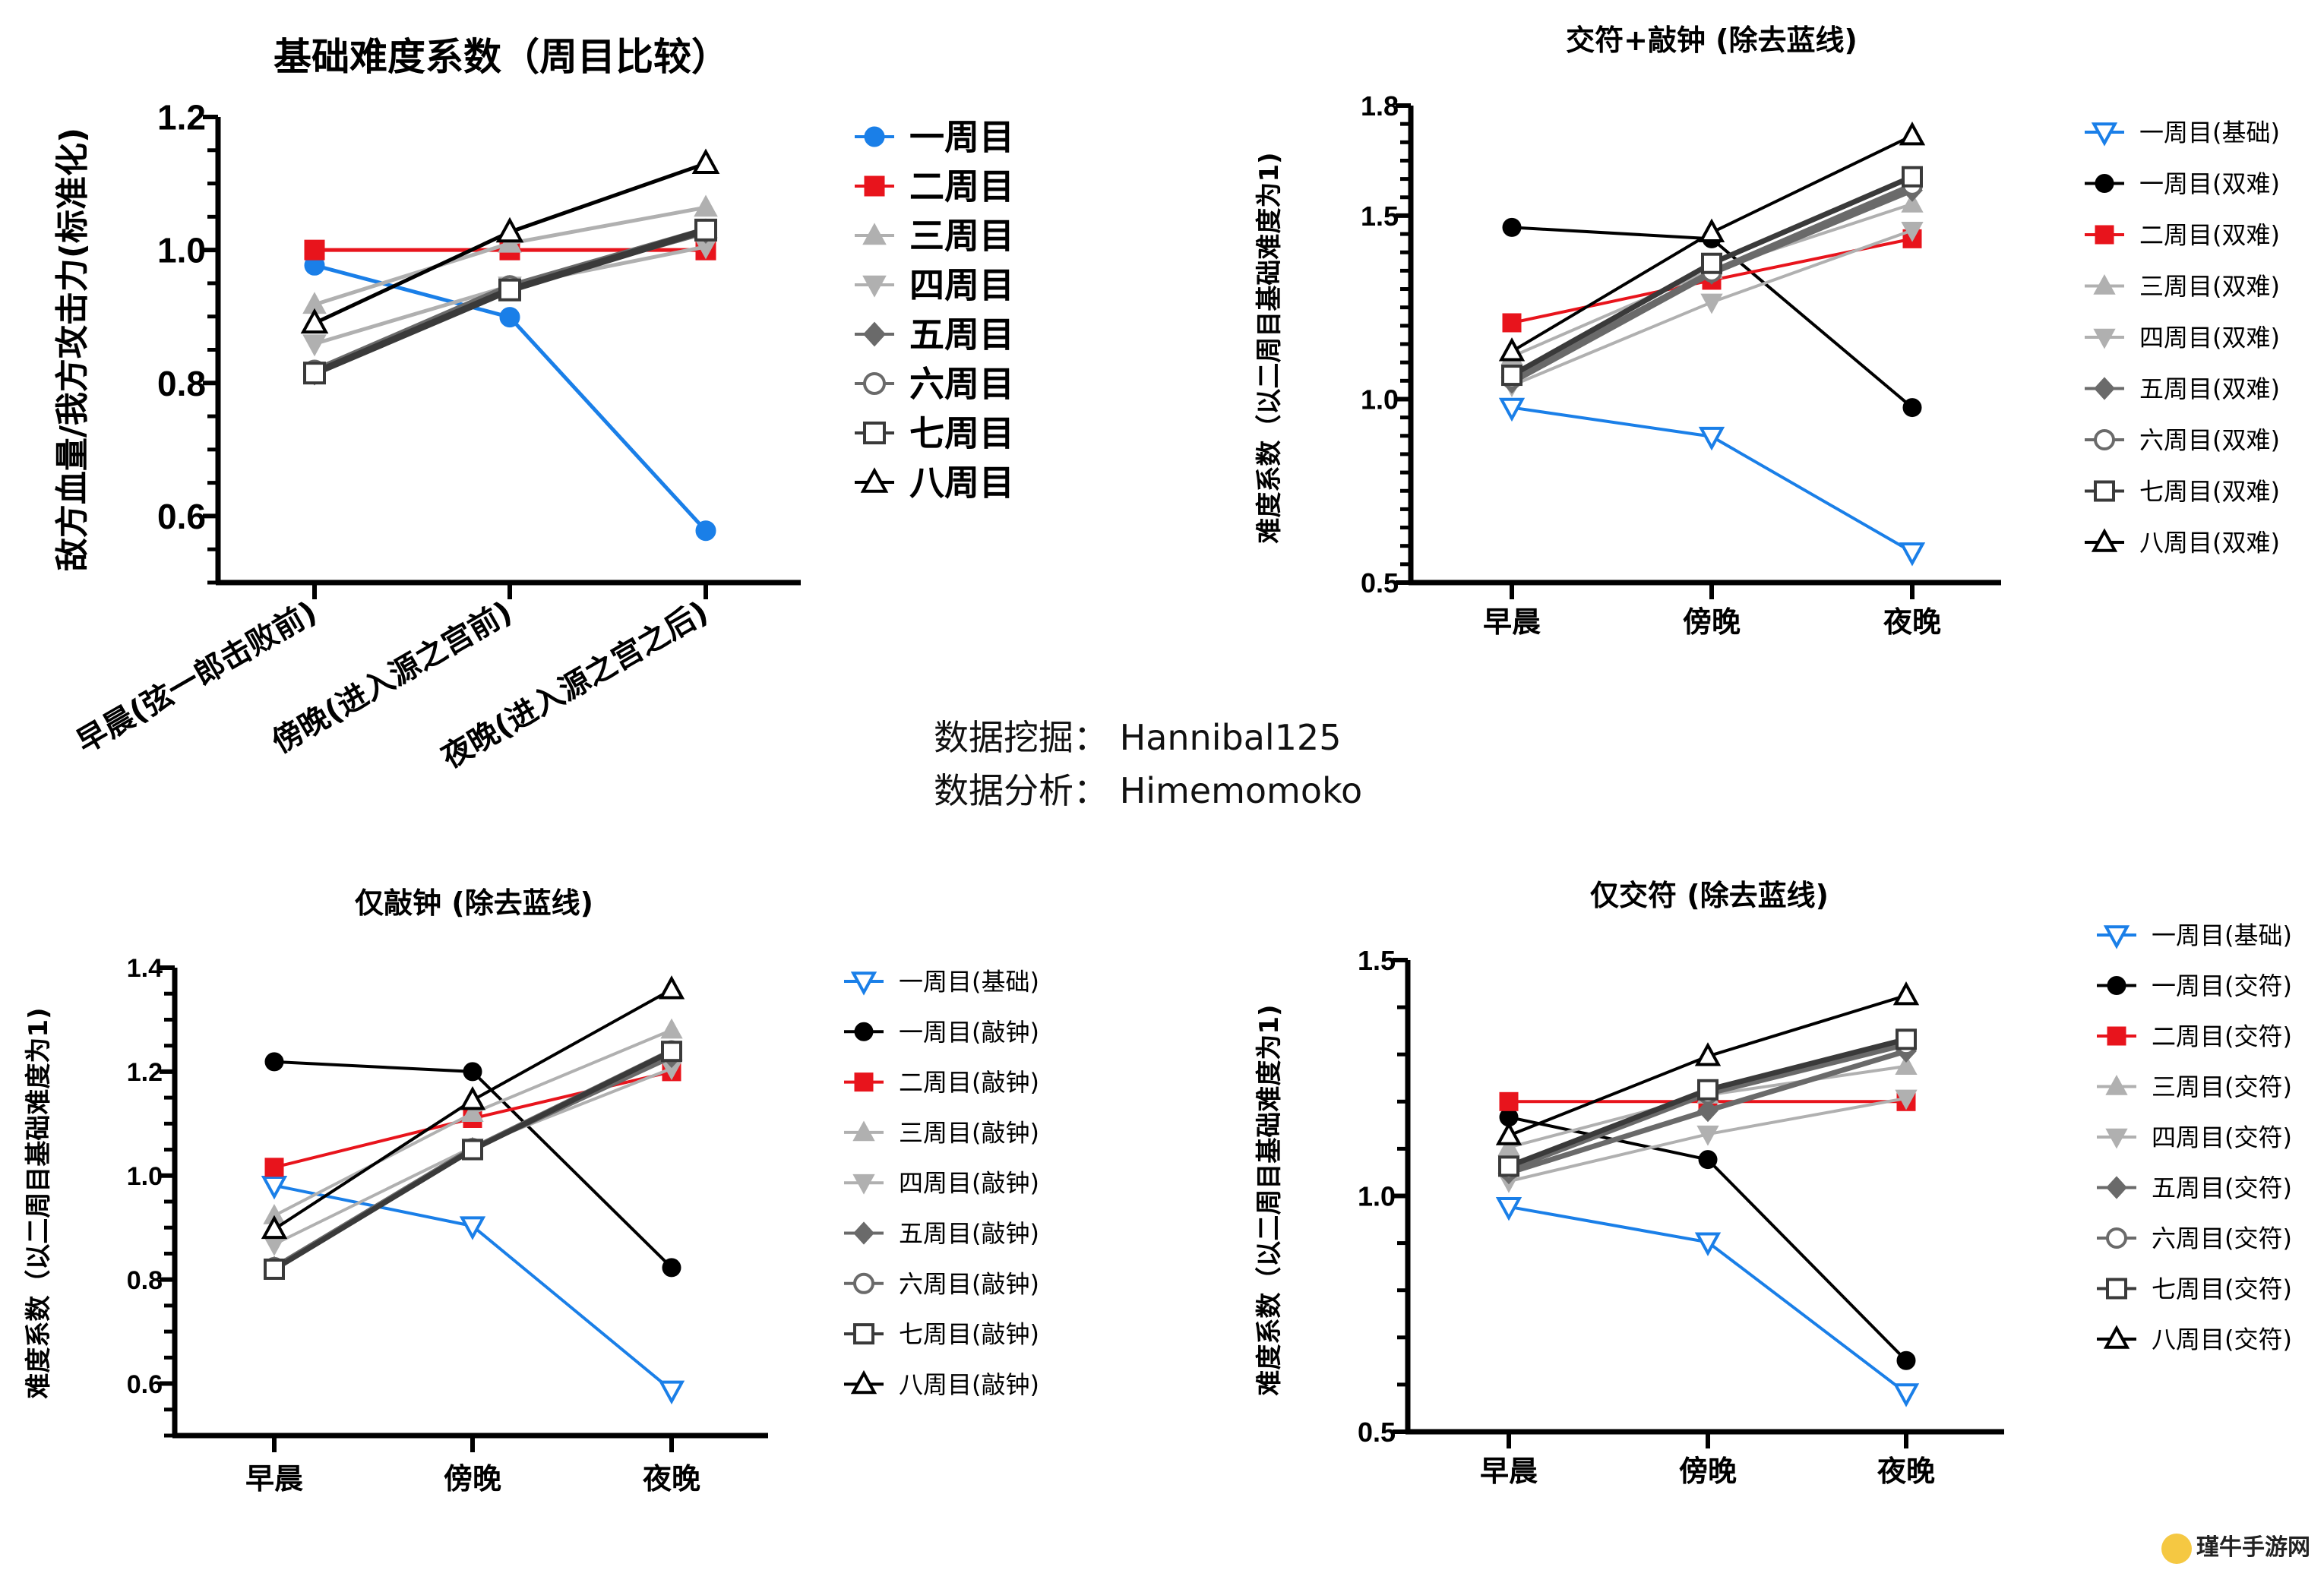  I want to click on legend-item: 一周目(双难), so click(2182, 183).